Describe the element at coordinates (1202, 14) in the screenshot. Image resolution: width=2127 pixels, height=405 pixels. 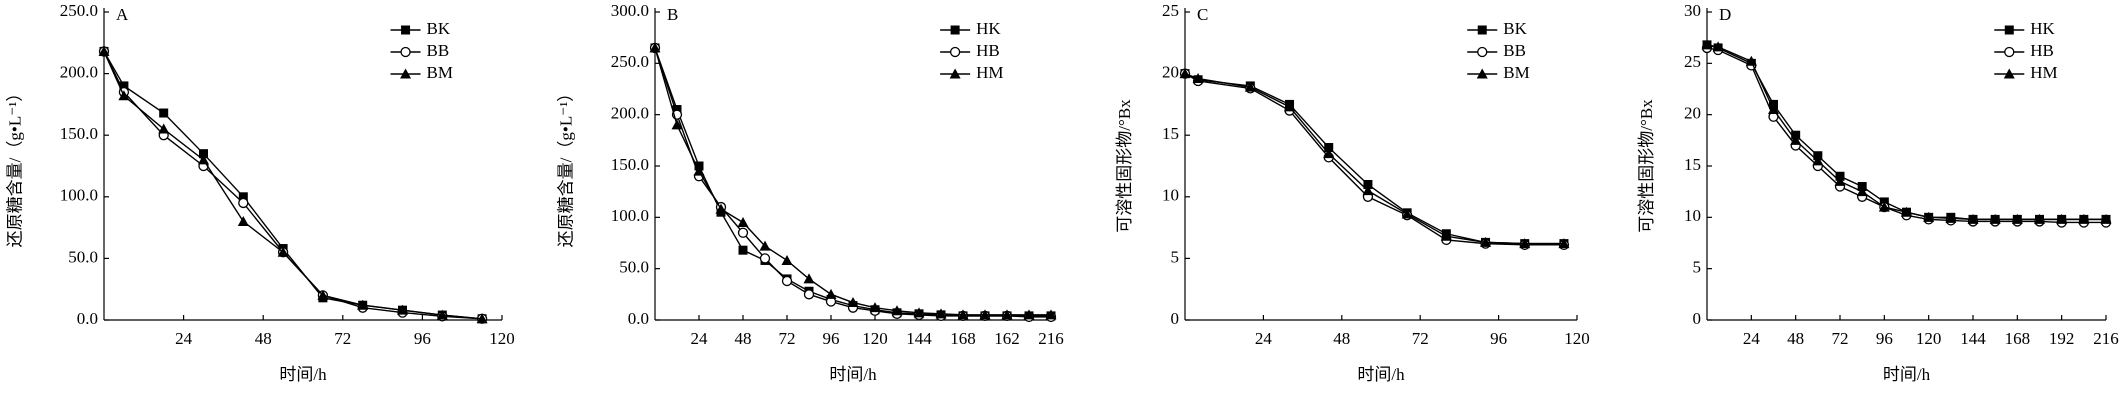
I see `panel-label: C` at that location.